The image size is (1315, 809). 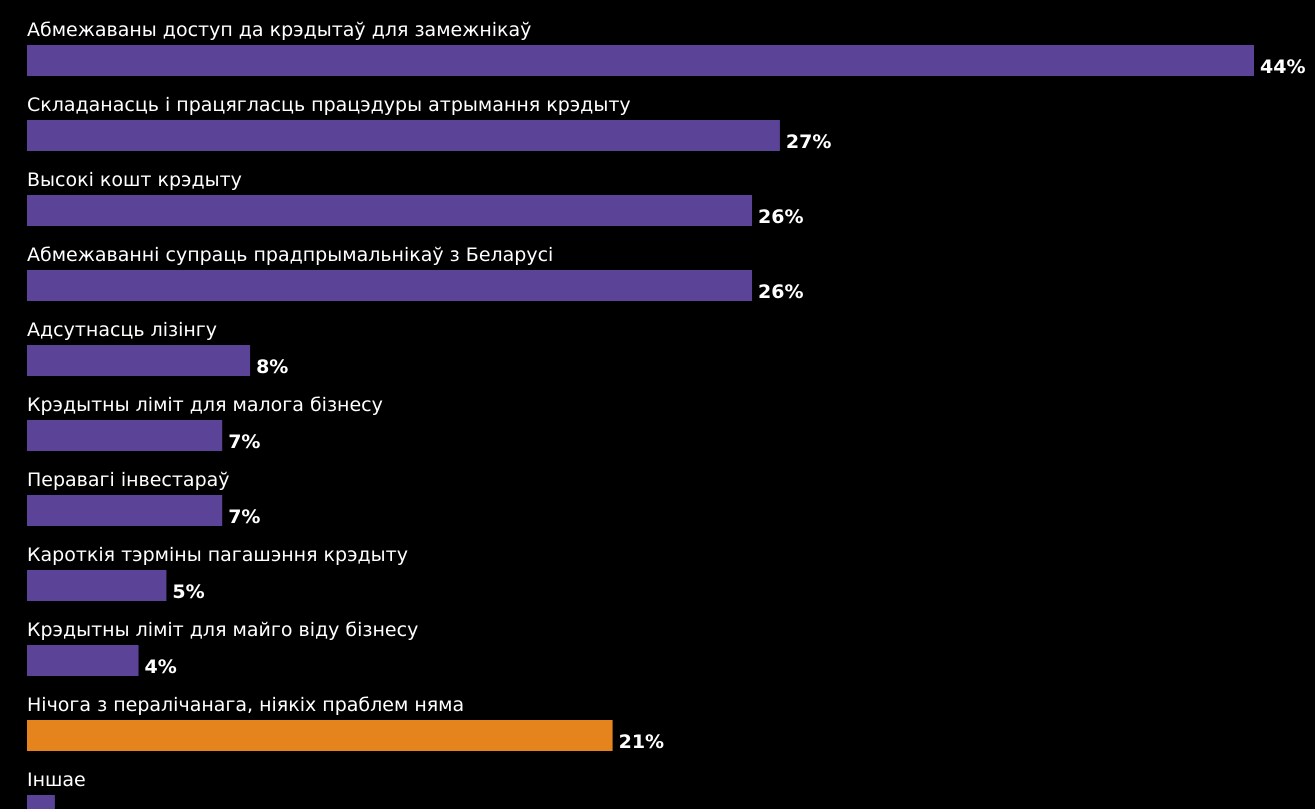 What do you see at coordinates (188, 592) in the screenshot?
I see `value-label: 5%` at bounding box center [188, 592].